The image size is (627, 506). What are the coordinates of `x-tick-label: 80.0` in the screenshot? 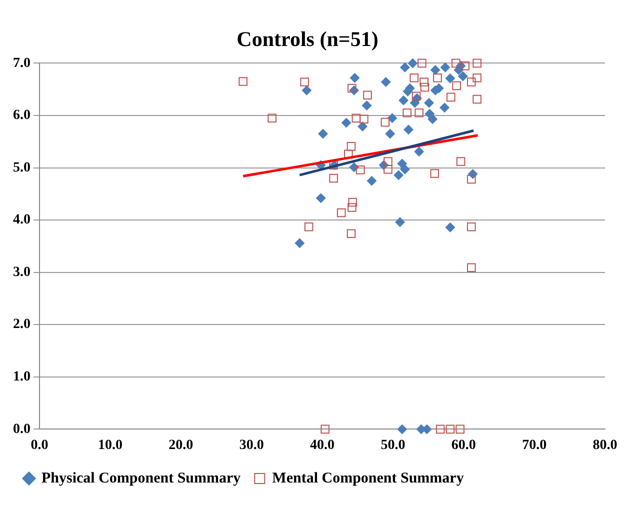 It's located at (605, 446).